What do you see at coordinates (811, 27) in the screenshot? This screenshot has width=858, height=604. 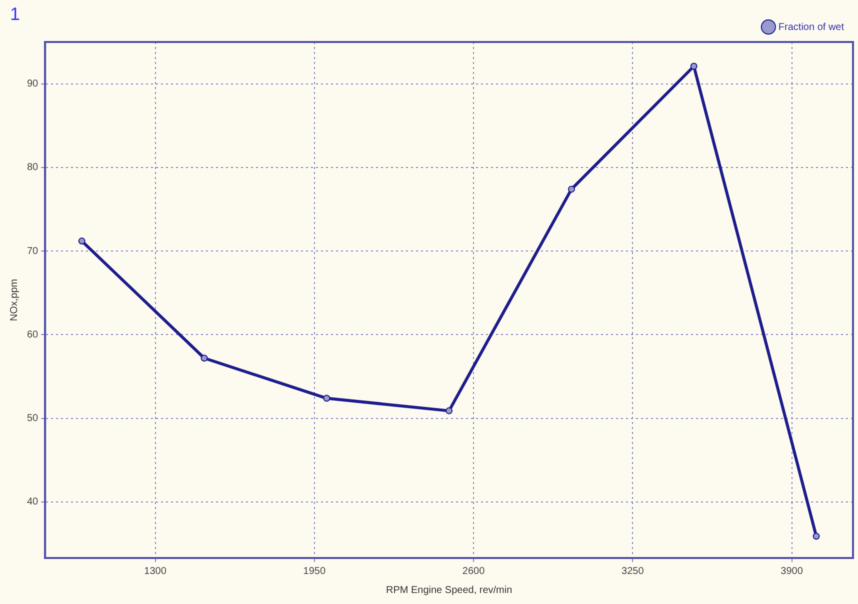 I see `legend-label: Fraction of wet` at bounding box center [811, 27].